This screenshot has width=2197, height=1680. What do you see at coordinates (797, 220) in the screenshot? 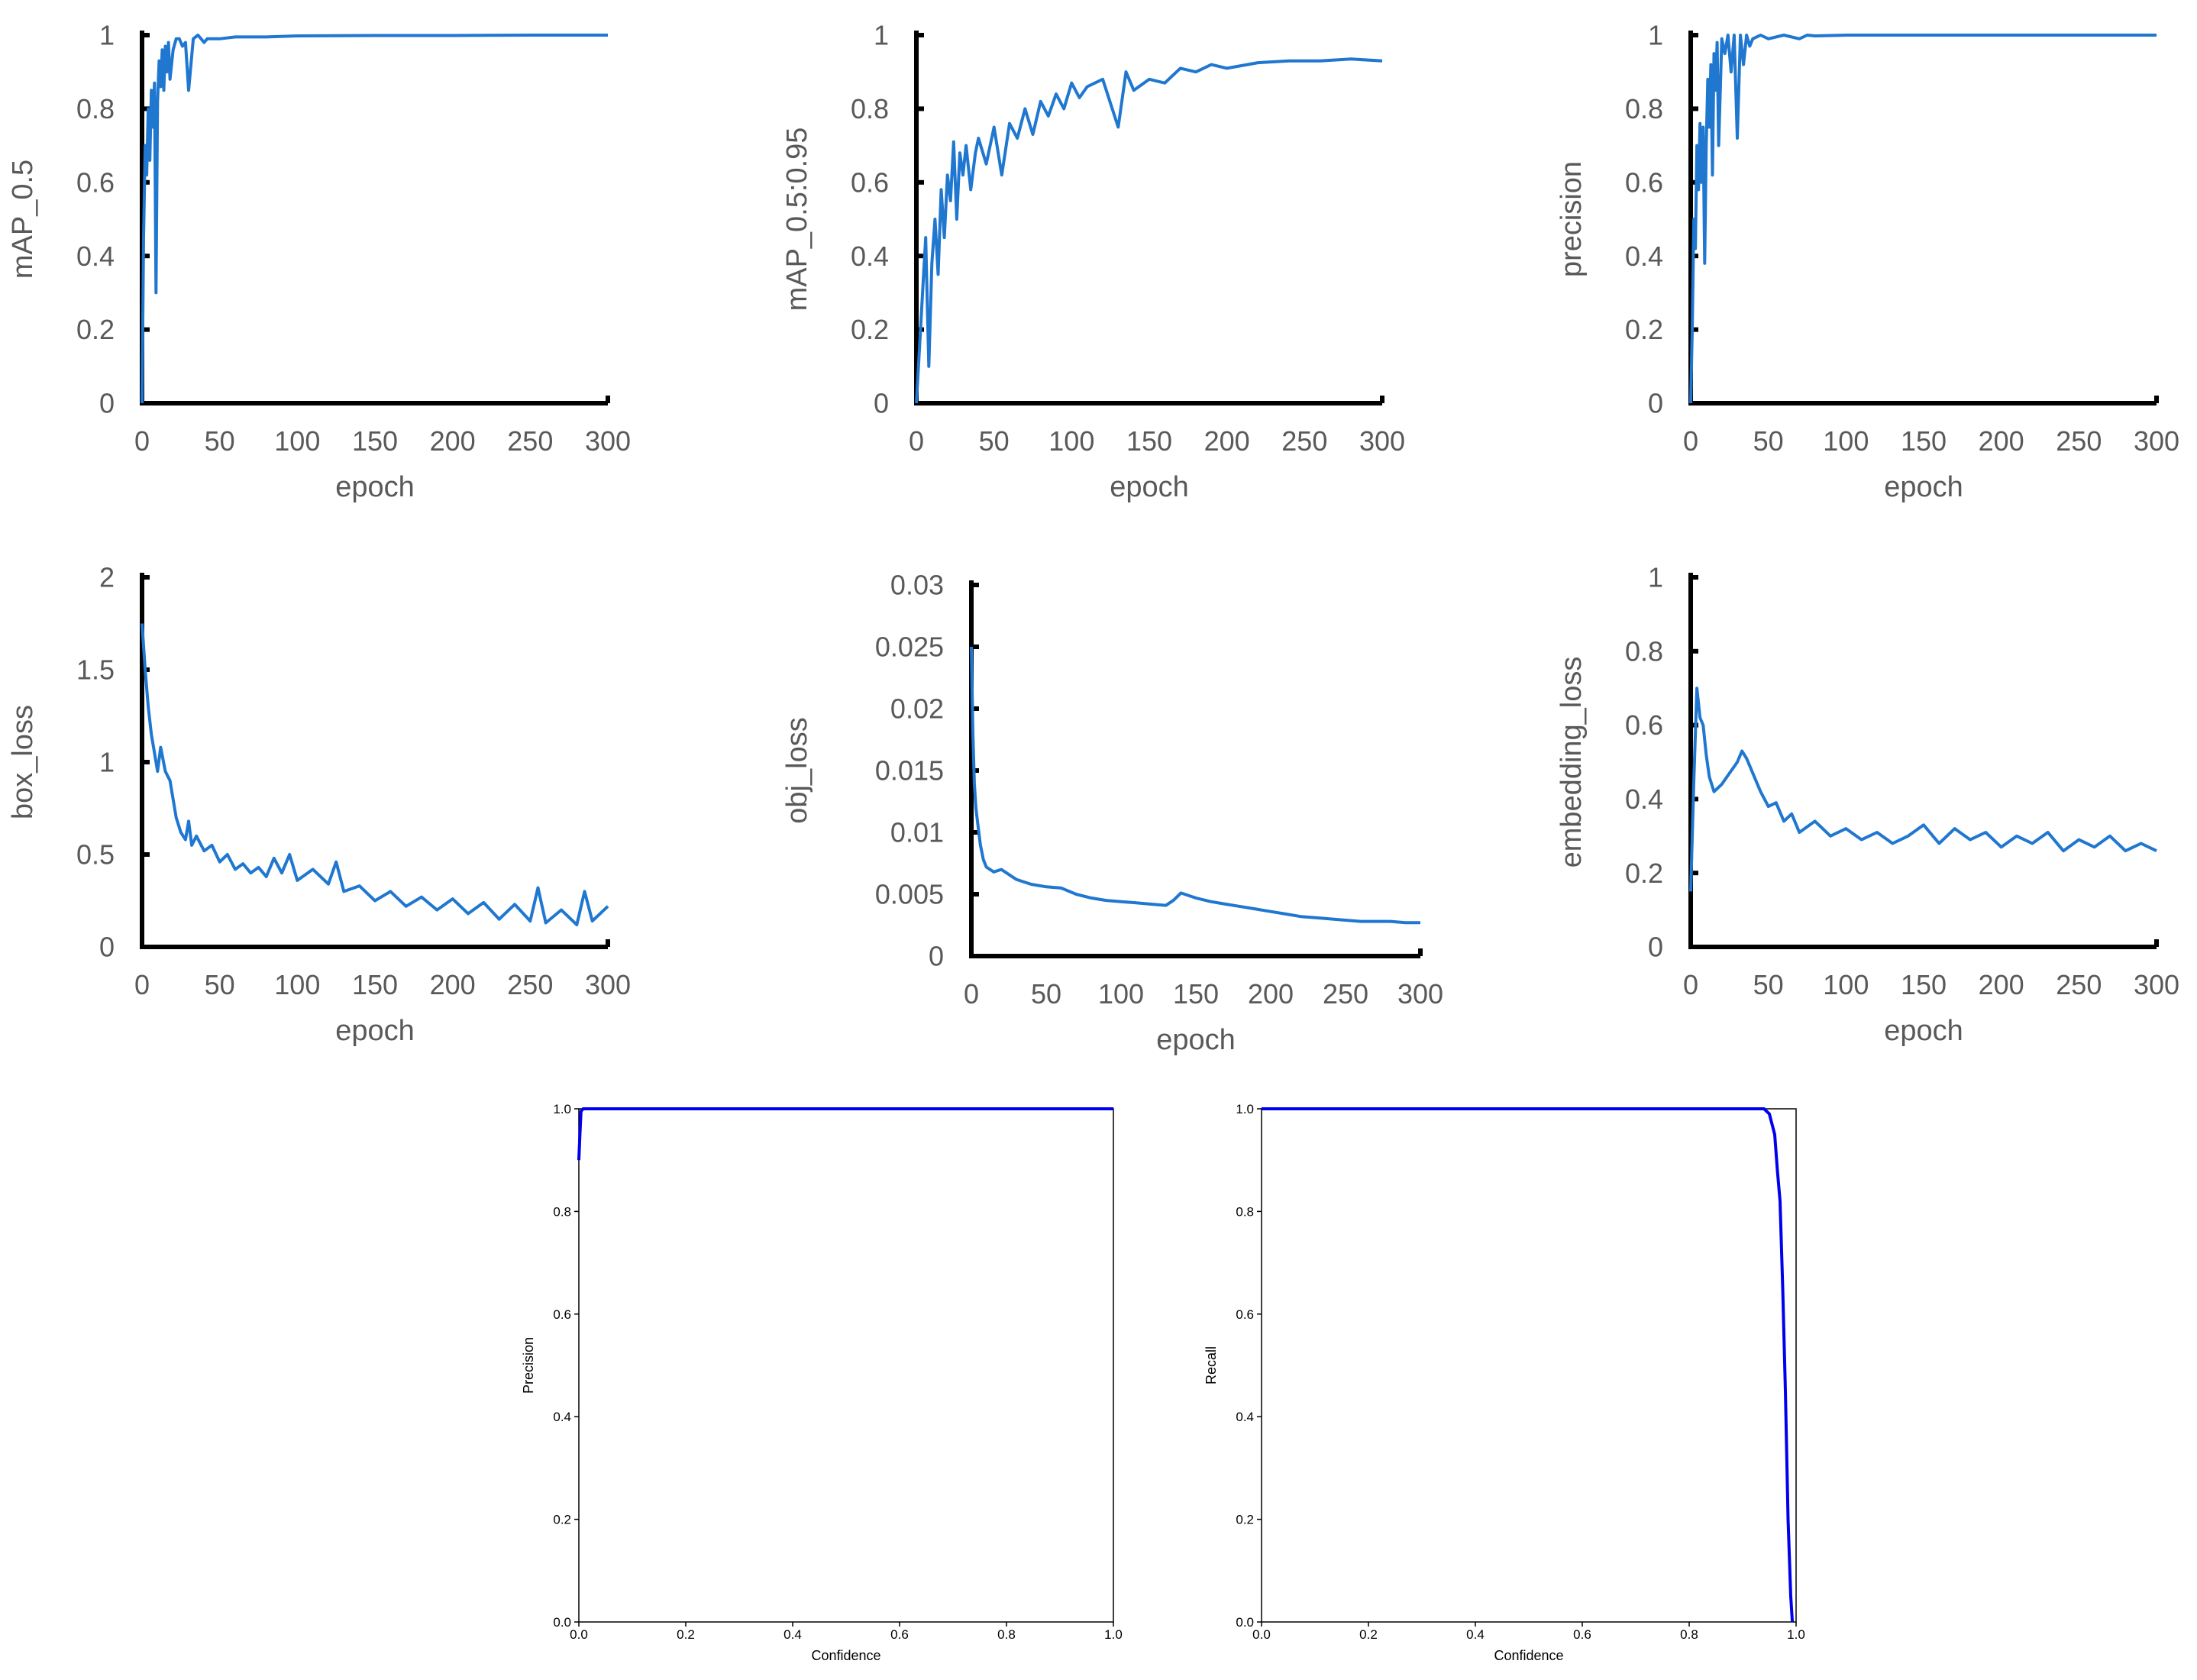
I see `y-axis-label: mAP_0.5:0.95` at bounding box center [797, 220].